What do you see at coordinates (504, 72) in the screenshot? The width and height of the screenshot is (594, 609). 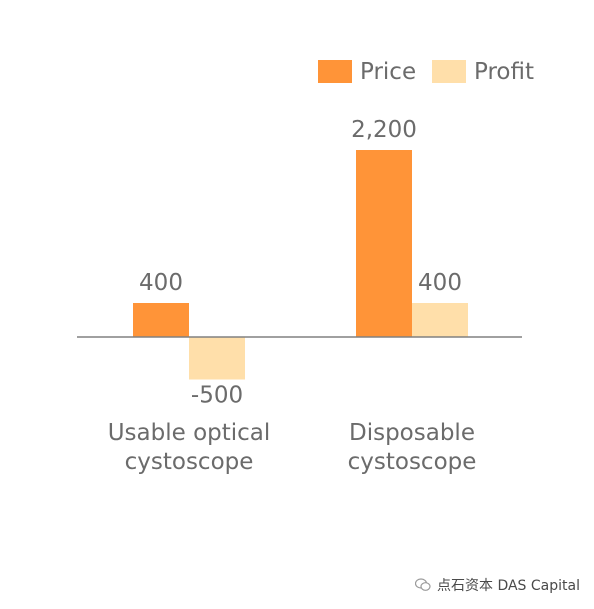 I see `legend-label-profit: Profit` at bounding box center [504, 72].